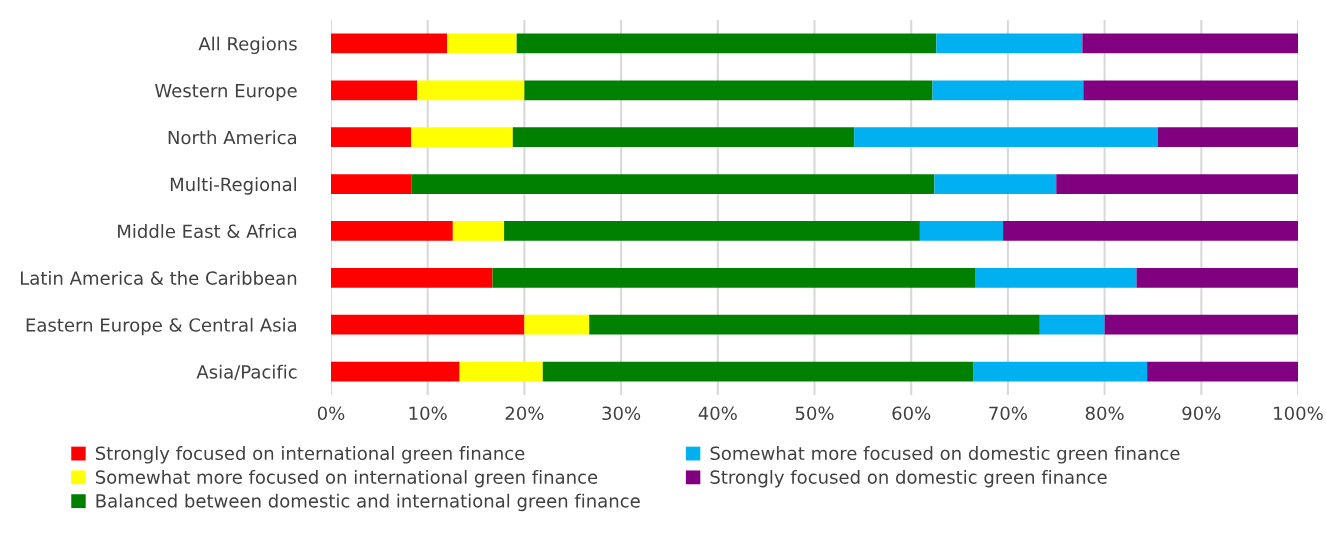 This screenshot has width=1326, height=534. Describe the element at coordinates (310, 455) in the screenshot. I see `legend-label: Strongly focused on international green finance` at that location.